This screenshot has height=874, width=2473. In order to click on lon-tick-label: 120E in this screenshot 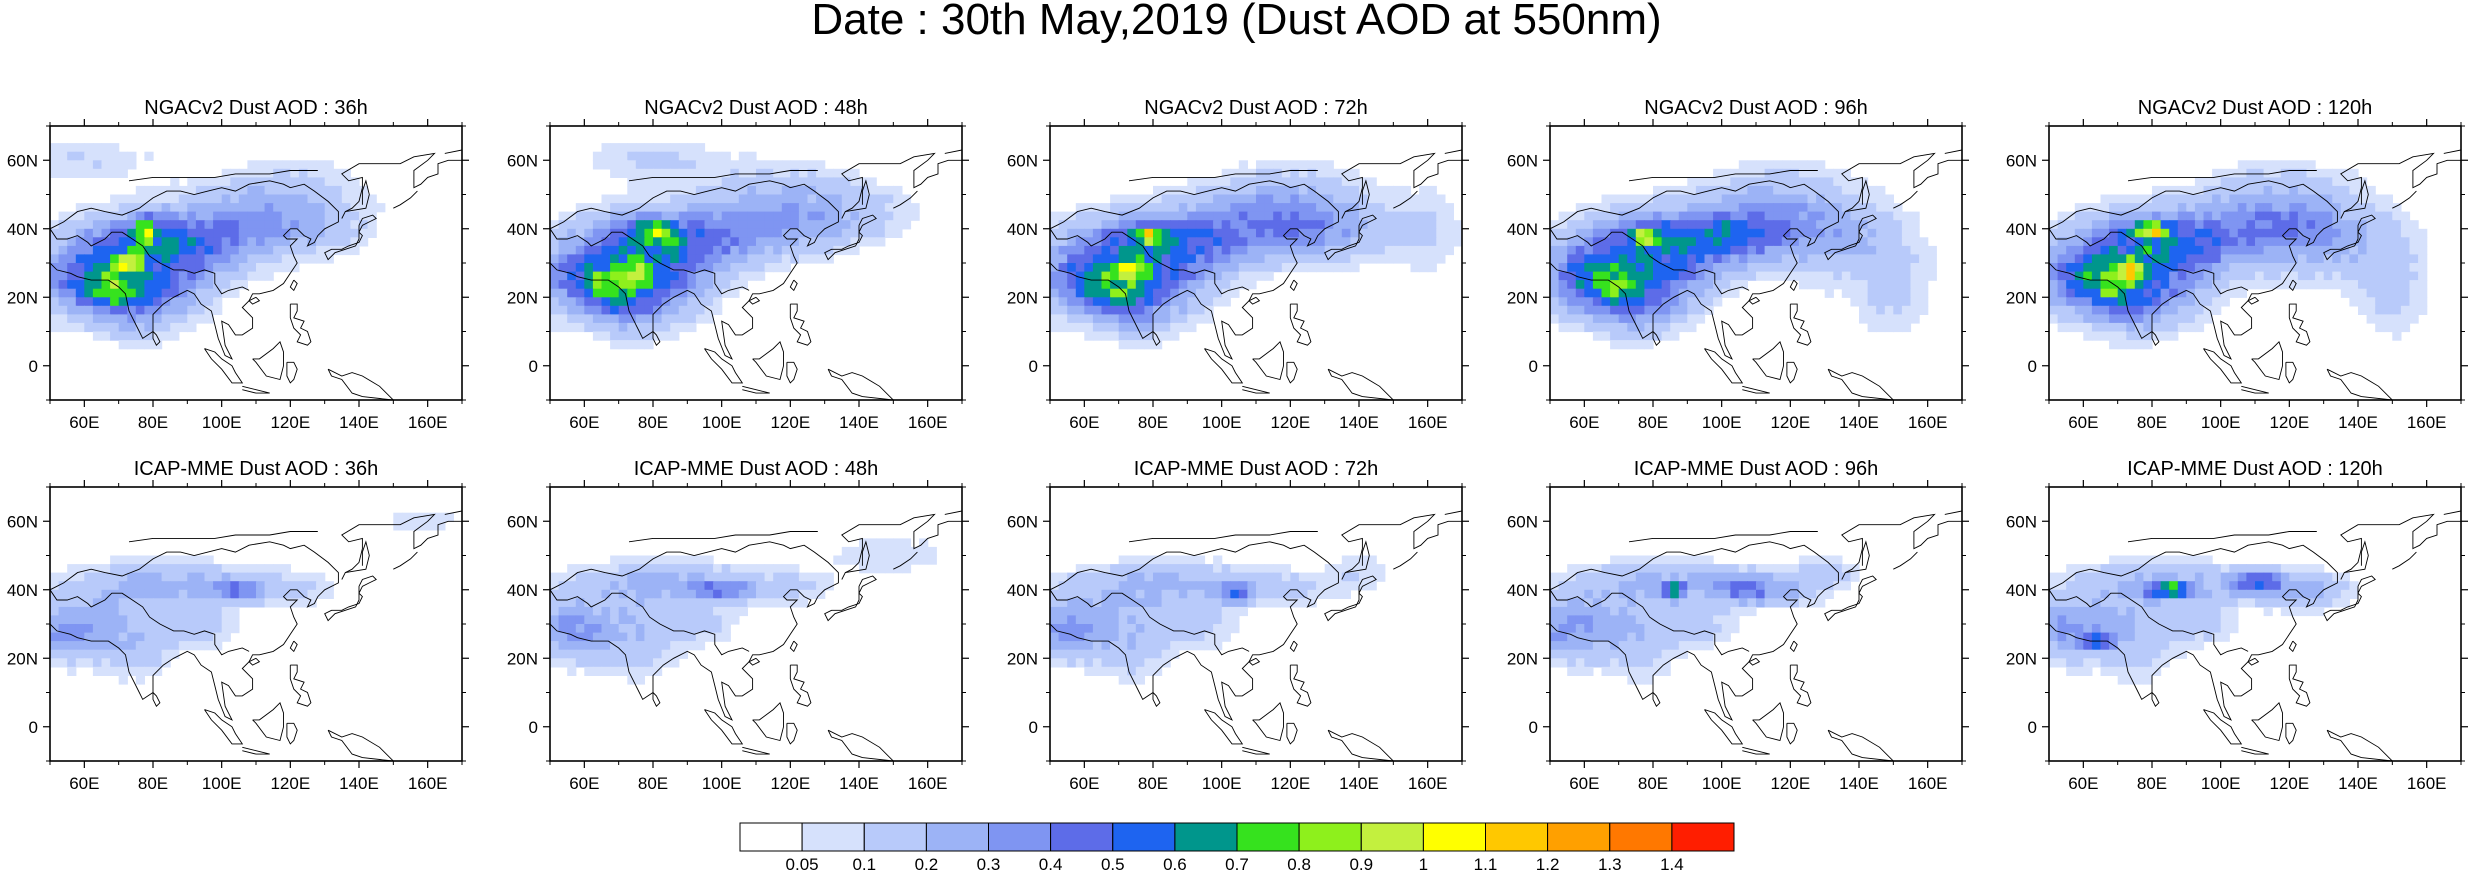, I will do `click(1790, 422)`.